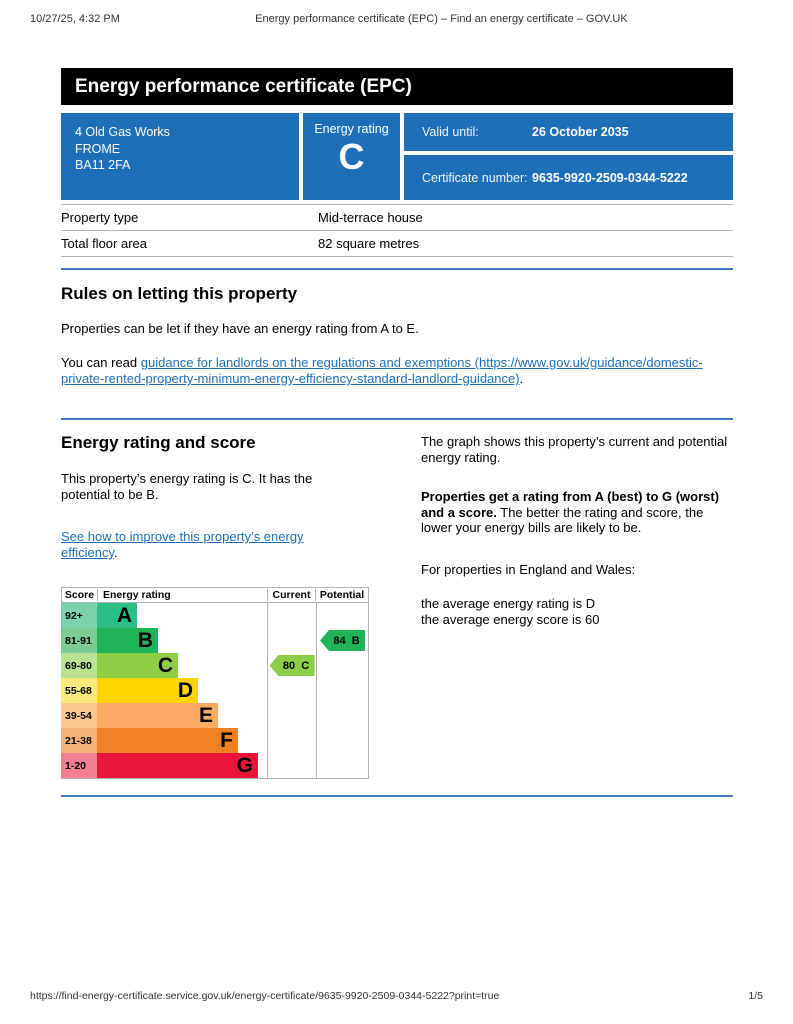  What do you see at coordinates (116, 552) in the screenshot?
I see `improve-link-suffix: .` at bounding box center [116, 552].